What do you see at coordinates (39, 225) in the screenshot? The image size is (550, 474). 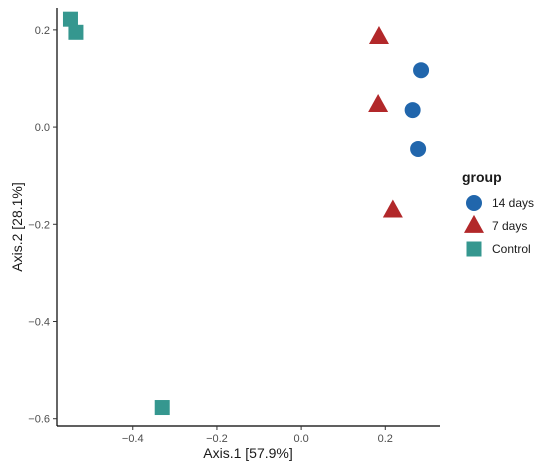 I see `y-tick-label: −0.2` at bounding box center [39, 225].